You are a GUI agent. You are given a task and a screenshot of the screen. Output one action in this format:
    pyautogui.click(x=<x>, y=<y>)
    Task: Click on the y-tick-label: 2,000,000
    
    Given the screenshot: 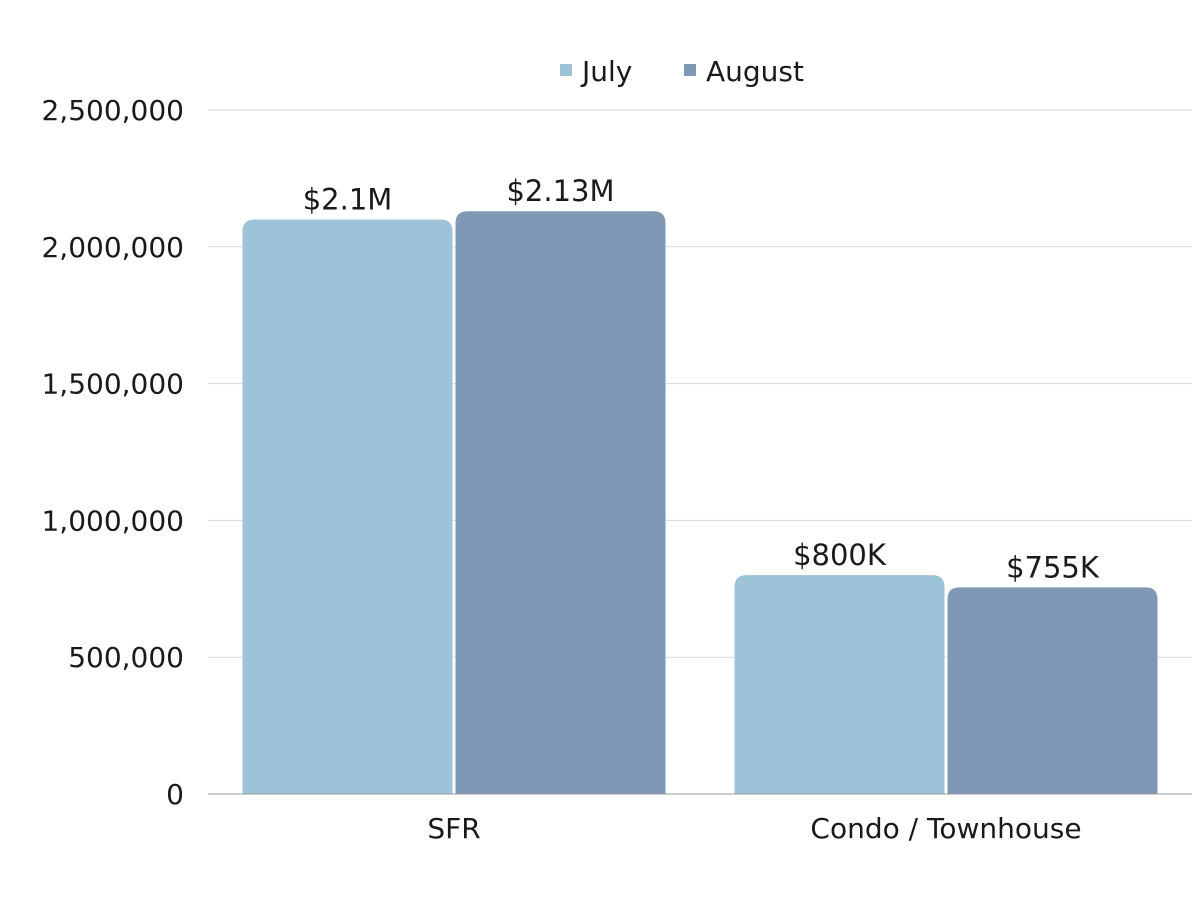 What is the action you would take?
    pyautogui.click(x=112, y=247)
    